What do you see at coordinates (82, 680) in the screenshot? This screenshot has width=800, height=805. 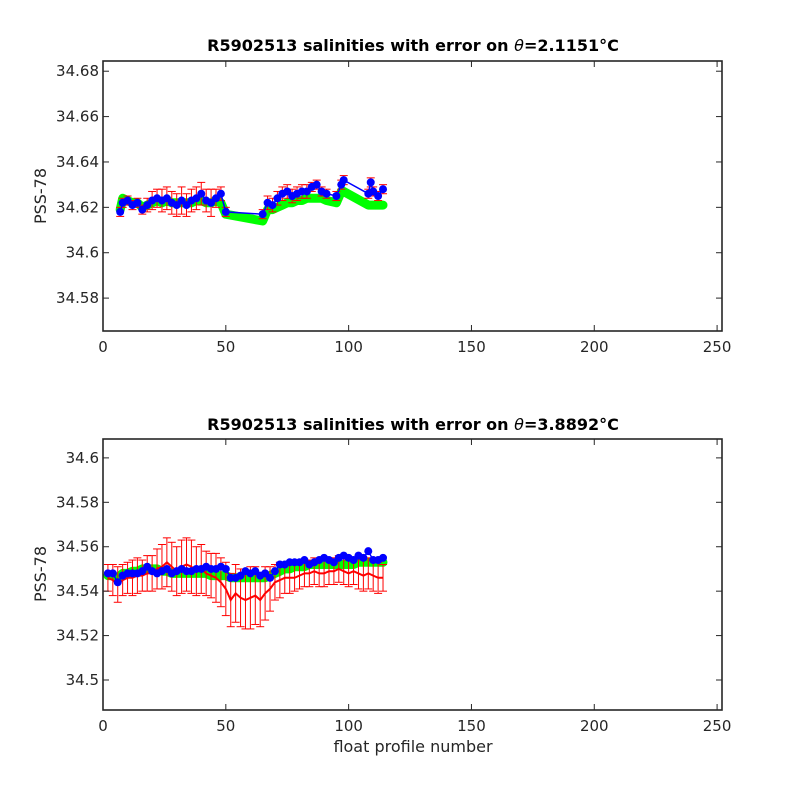 I see `y-tick-label: 34.5` at bounding box center [82, 680].